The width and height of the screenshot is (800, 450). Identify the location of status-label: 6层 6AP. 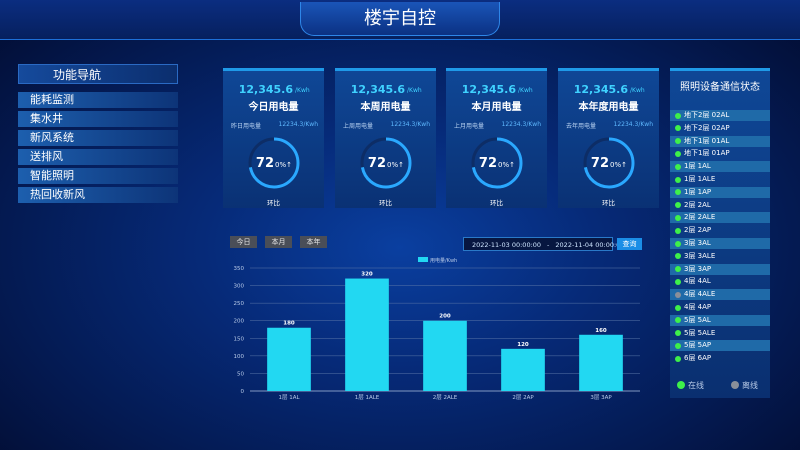
(698, 358).